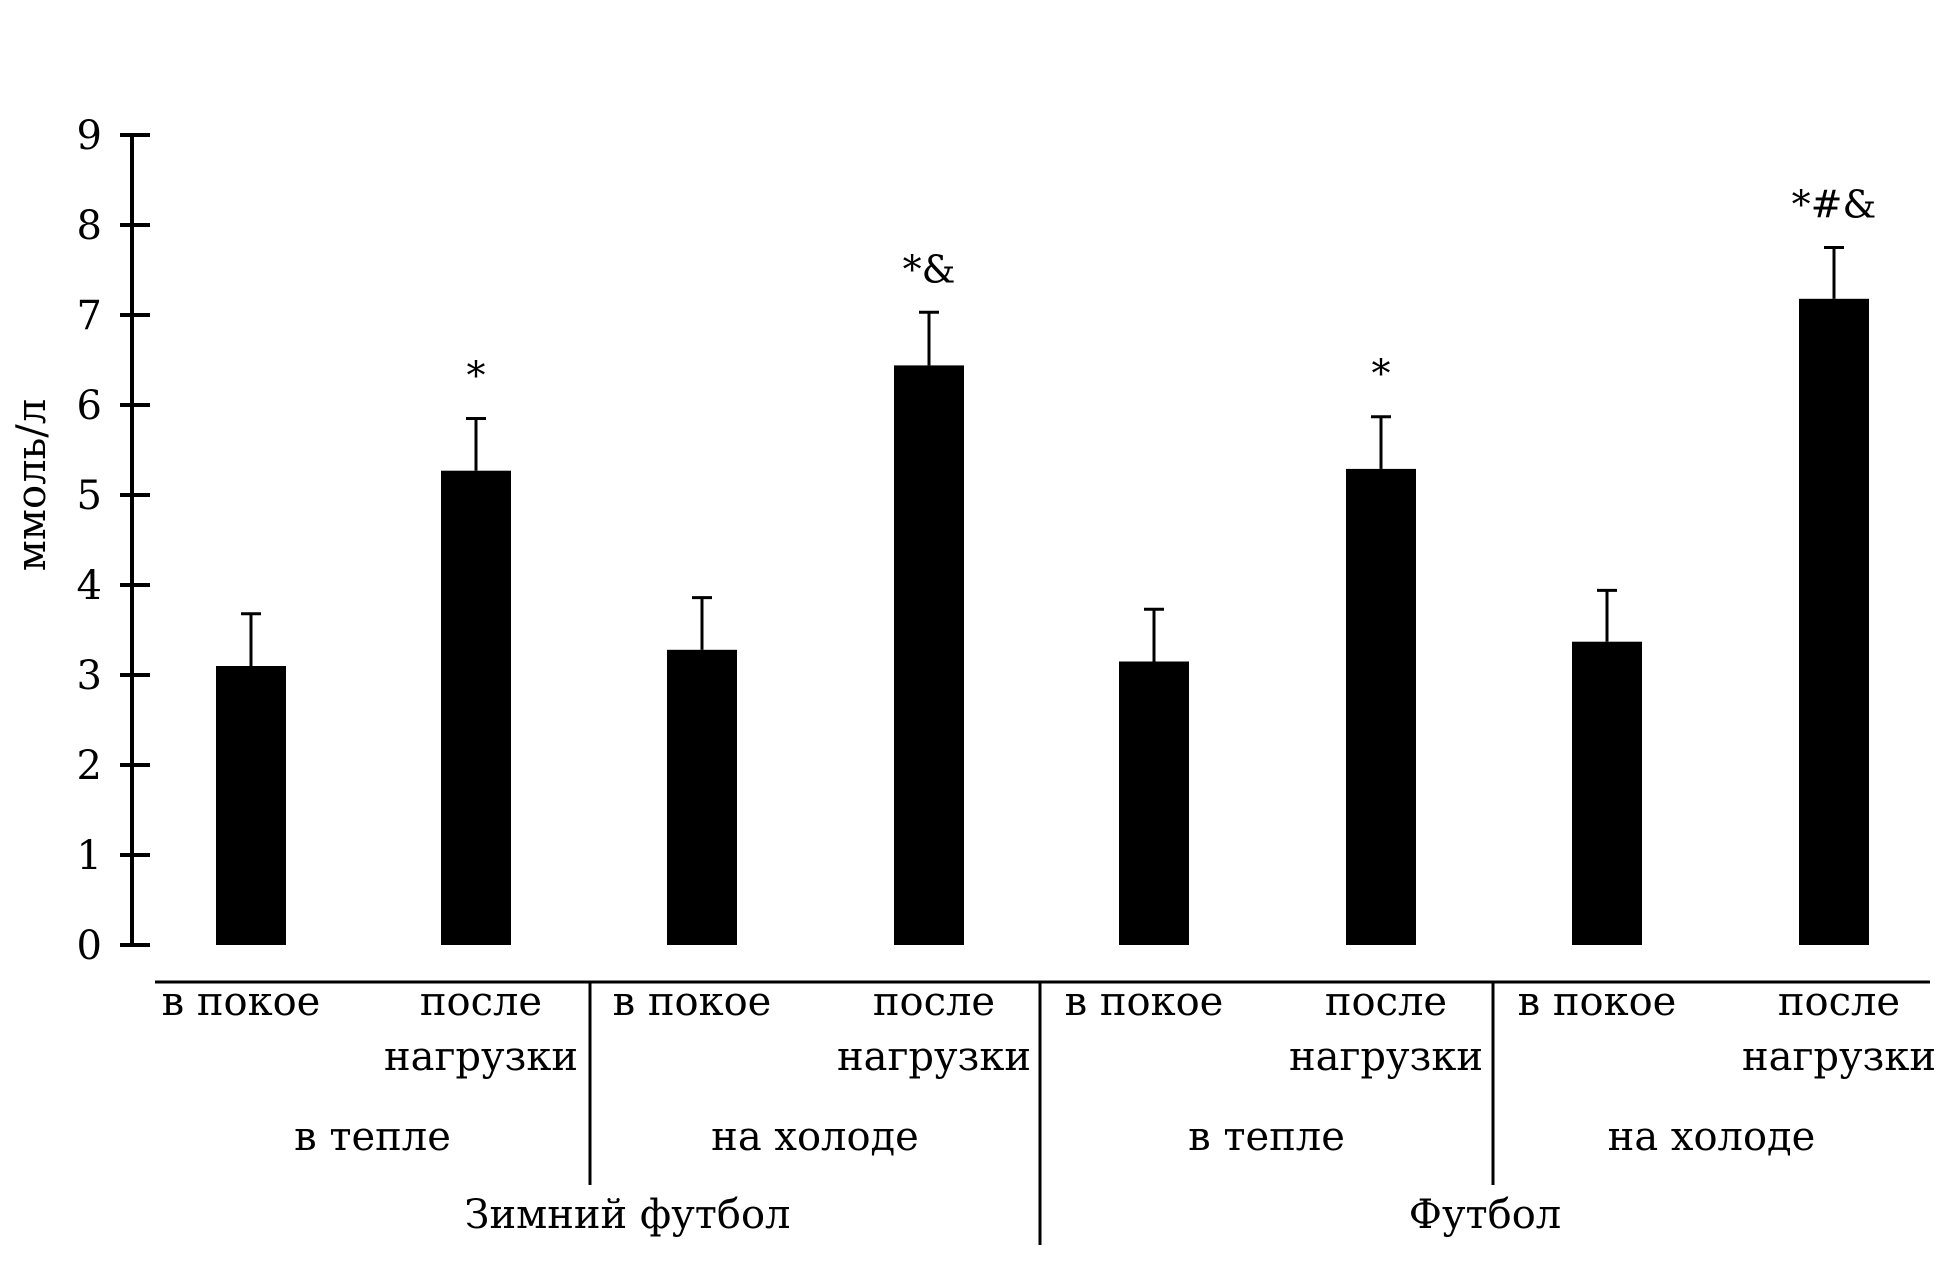 Image resolution: width=1949 pixels, height=1279 pixels. What do you see at coordinates (113, 541) in the screenshot?
I see `y-axis: 0 1 2 3 4 5 6 7 8 9` at bounding box center [113, 541].